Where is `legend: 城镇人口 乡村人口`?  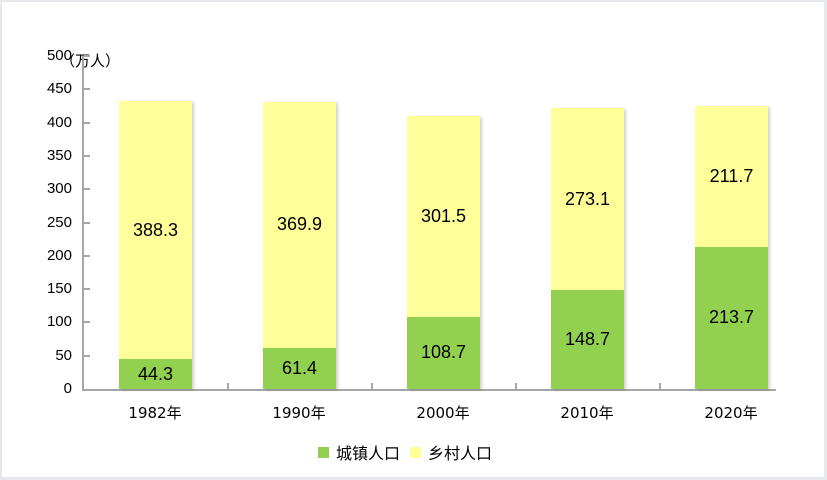 legend: 城镇人口 乡村人口 is located at coordinates (410, 452).